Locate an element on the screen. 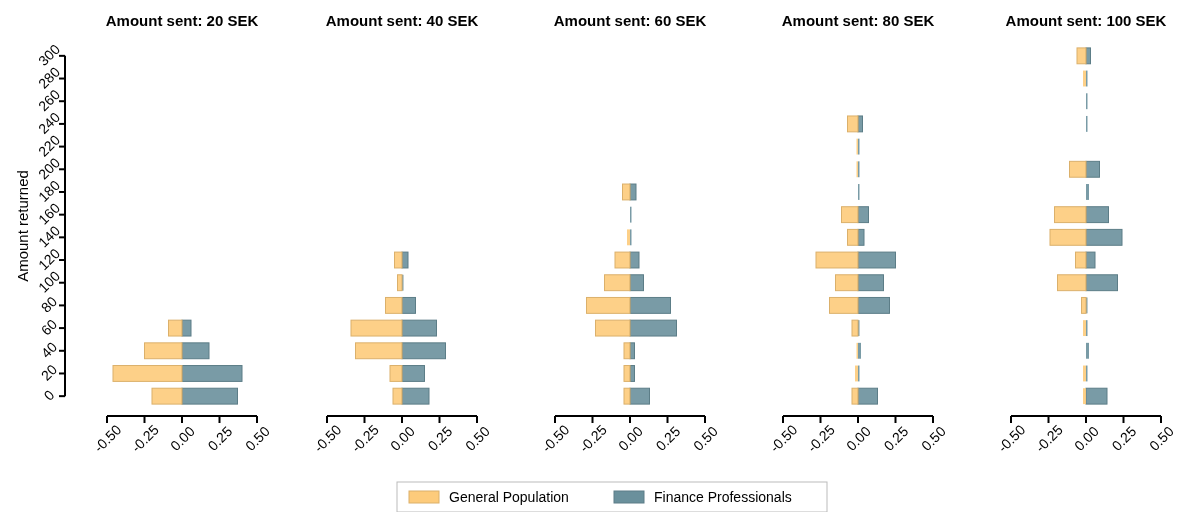 This screenshot has width=1193, height=512. chart-title: Amount sent: 100 SEK is located at coordinates (1086, 20).